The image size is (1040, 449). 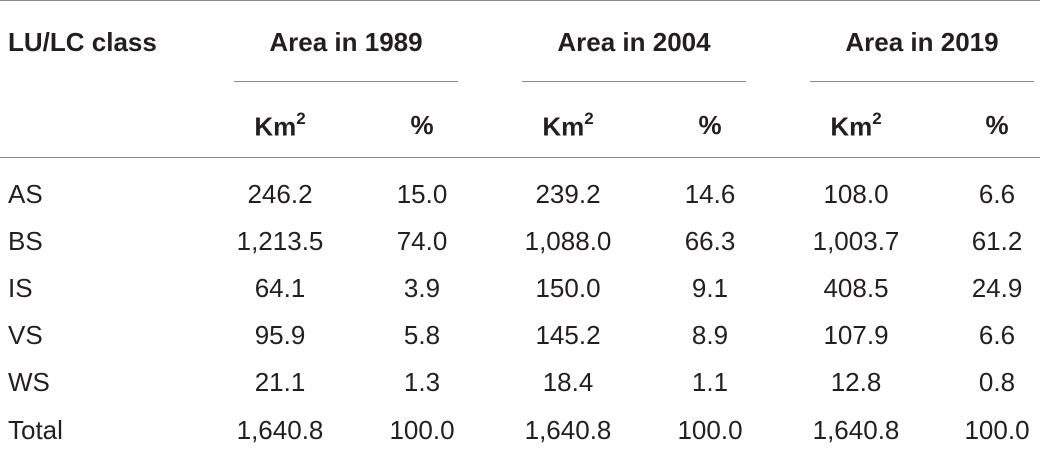 What do you see at coordinates (422, 335) in the screenshot?
I see `table-cell: 5.8` at bounding box center [422, 335].